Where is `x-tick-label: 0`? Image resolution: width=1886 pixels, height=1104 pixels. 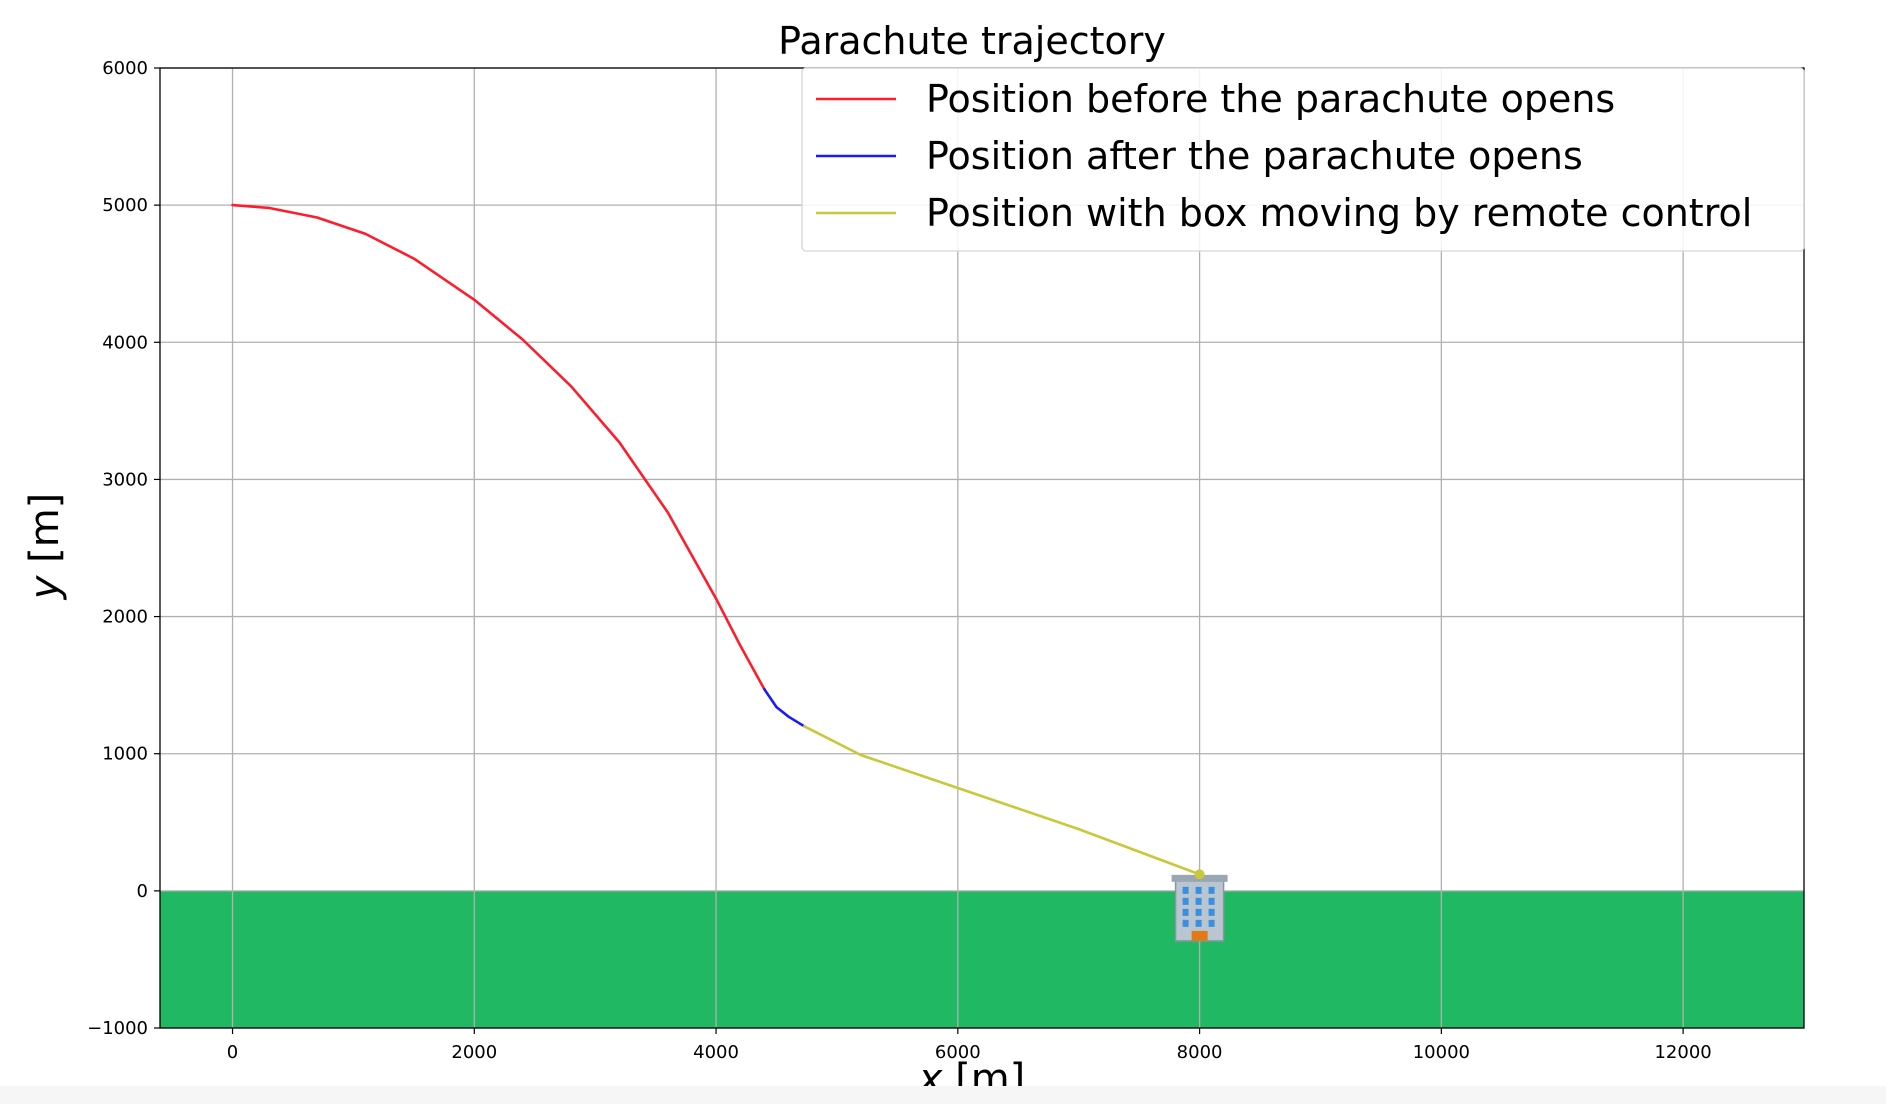
x-tick-label: 0 is located at coordinates (232, 1052).